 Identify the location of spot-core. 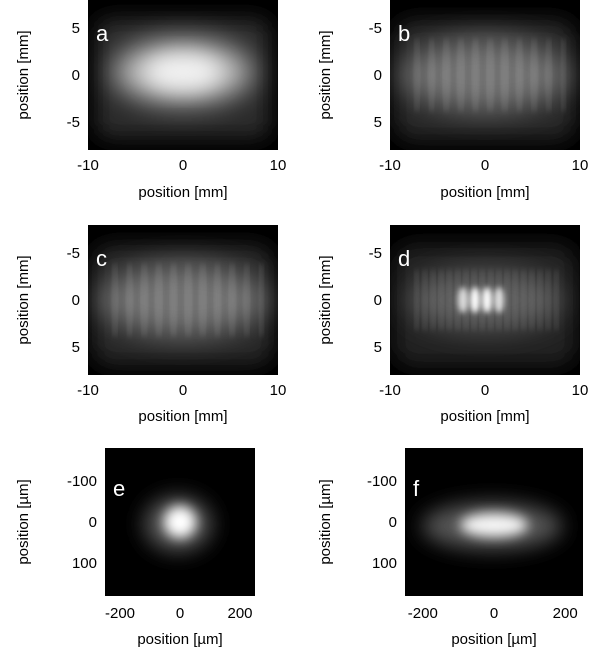
(494, 525).